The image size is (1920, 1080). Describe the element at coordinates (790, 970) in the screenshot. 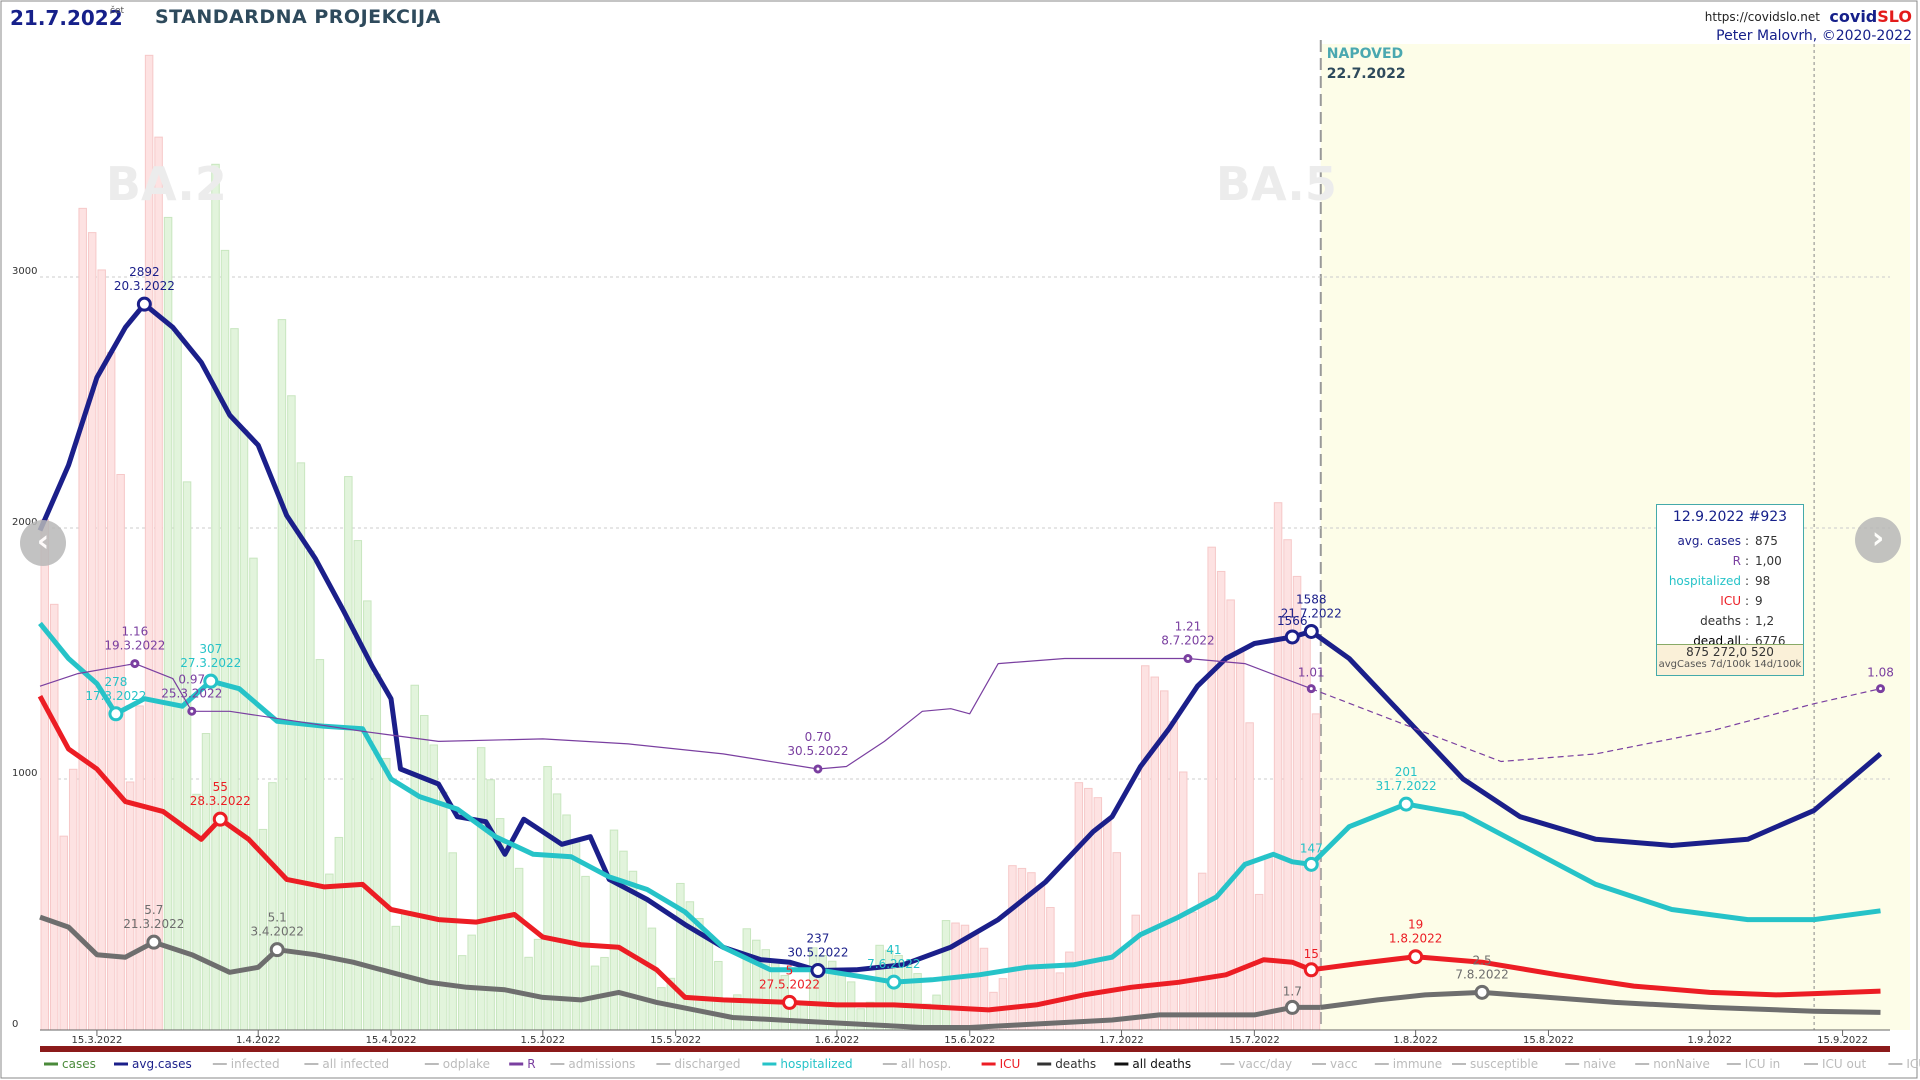

I see `annotation-value: 5` at that location.